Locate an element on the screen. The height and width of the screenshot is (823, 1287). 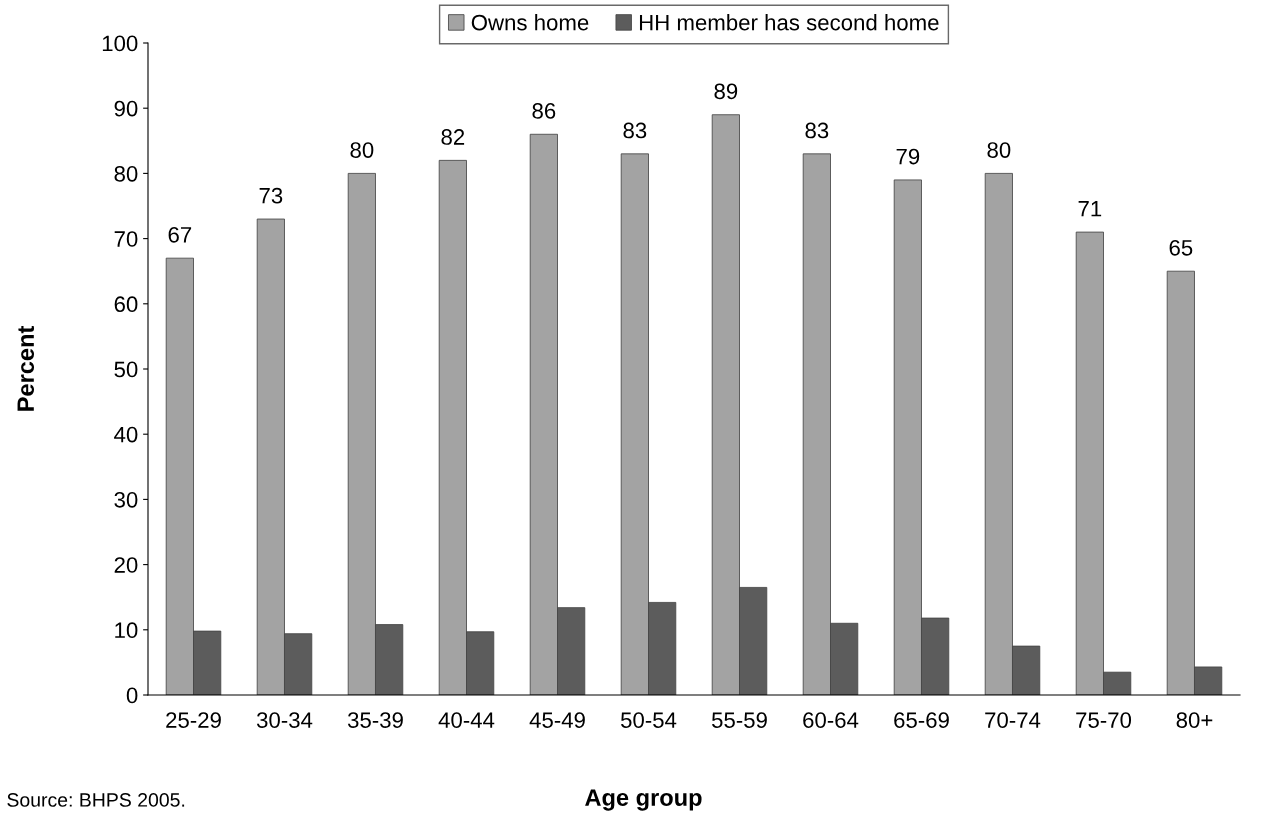
x-tick-label: 30-34 is located at coordinates (284, 720).